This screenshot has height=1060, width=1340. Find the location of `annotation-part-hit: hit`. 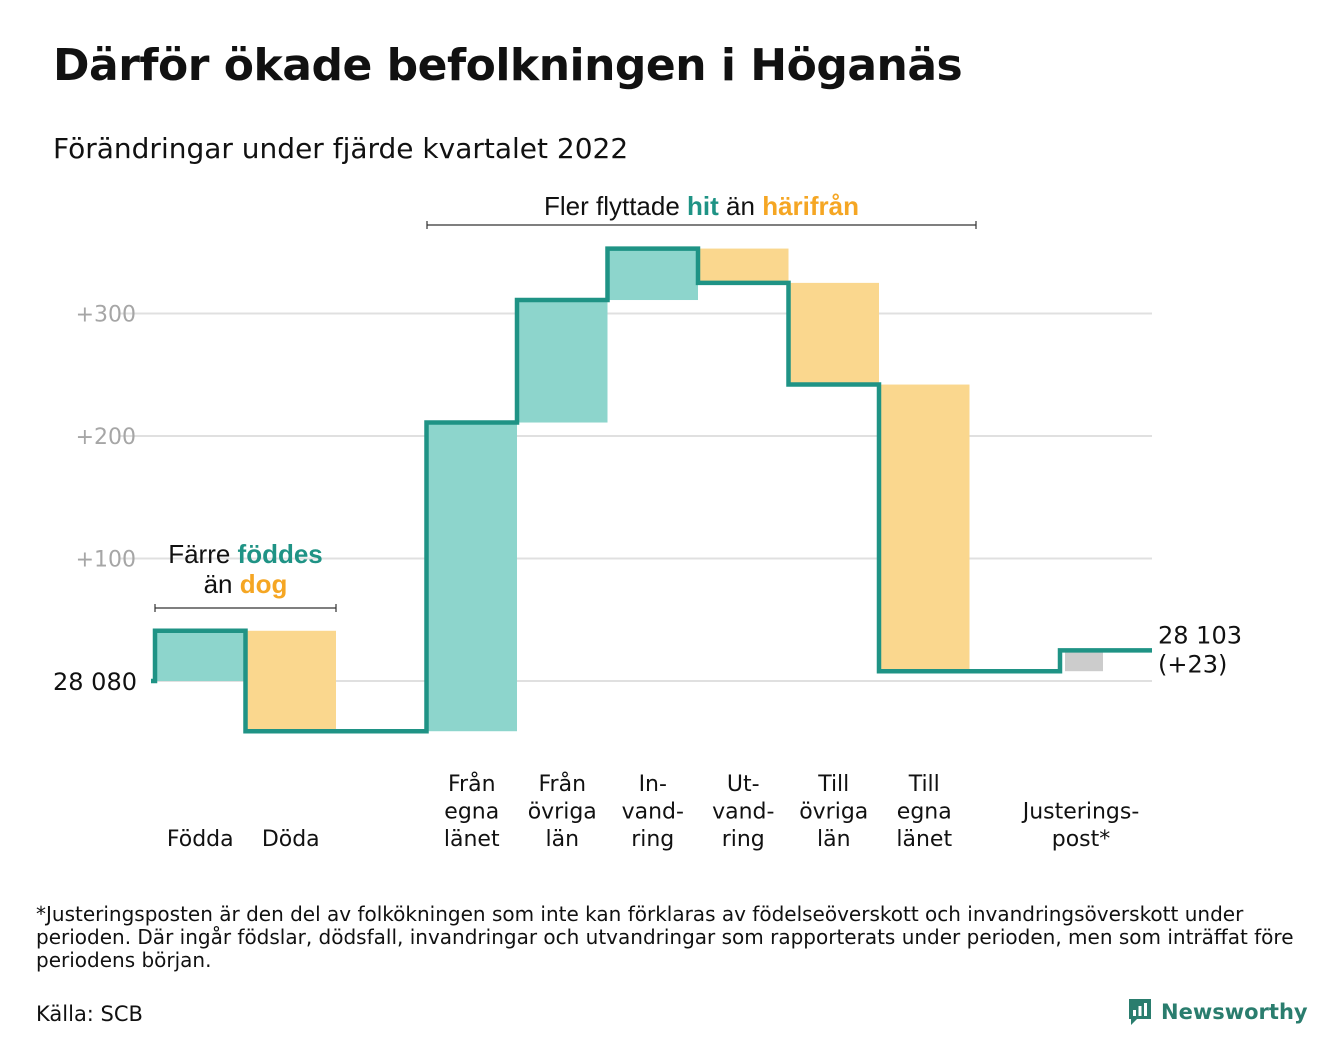

annotation-part-hit: hit is located at coordinates (703, 206).